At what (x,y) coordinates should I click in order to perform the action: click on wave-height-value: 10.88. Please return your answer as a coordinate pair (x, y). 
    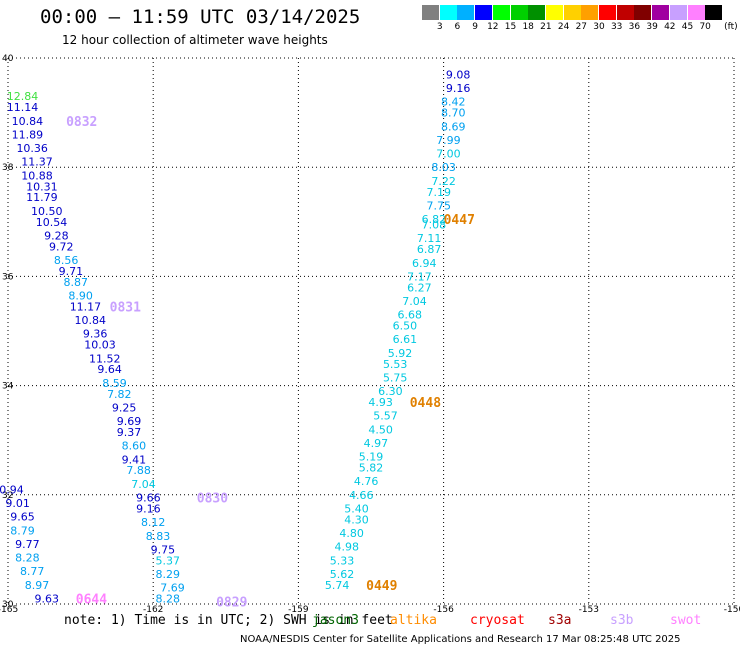
    Looking at the image, I should click on (37, 175).